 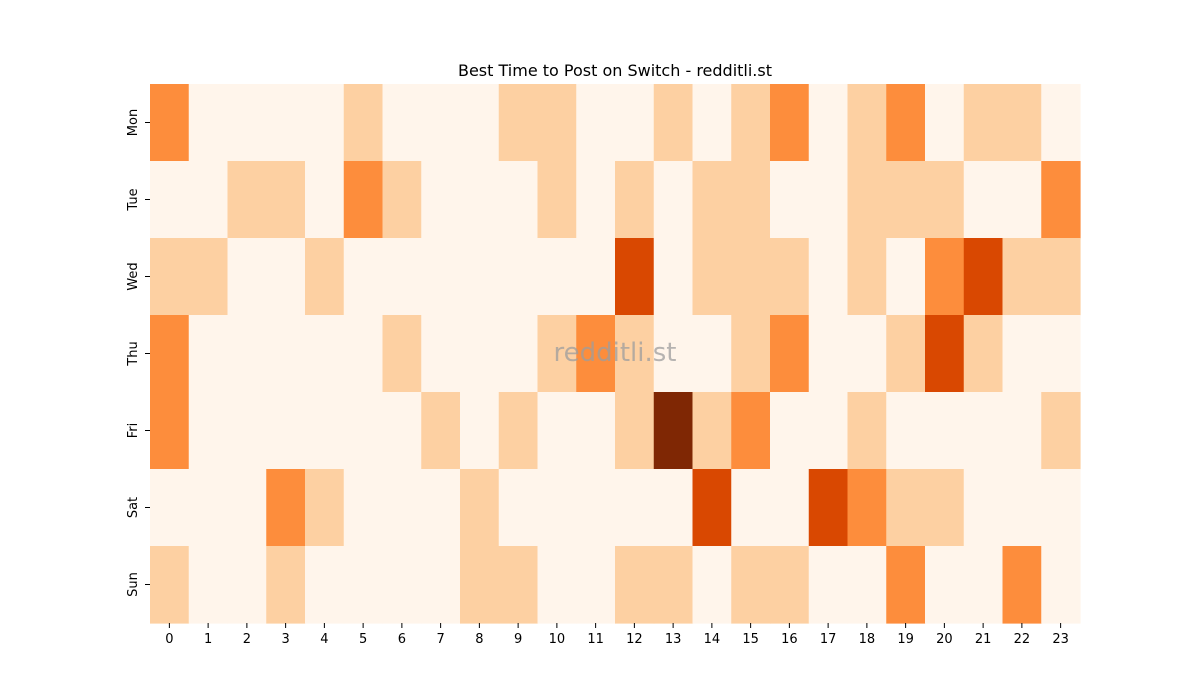 I want to click on x-tick-label: 0, so click(x=169, y=639).